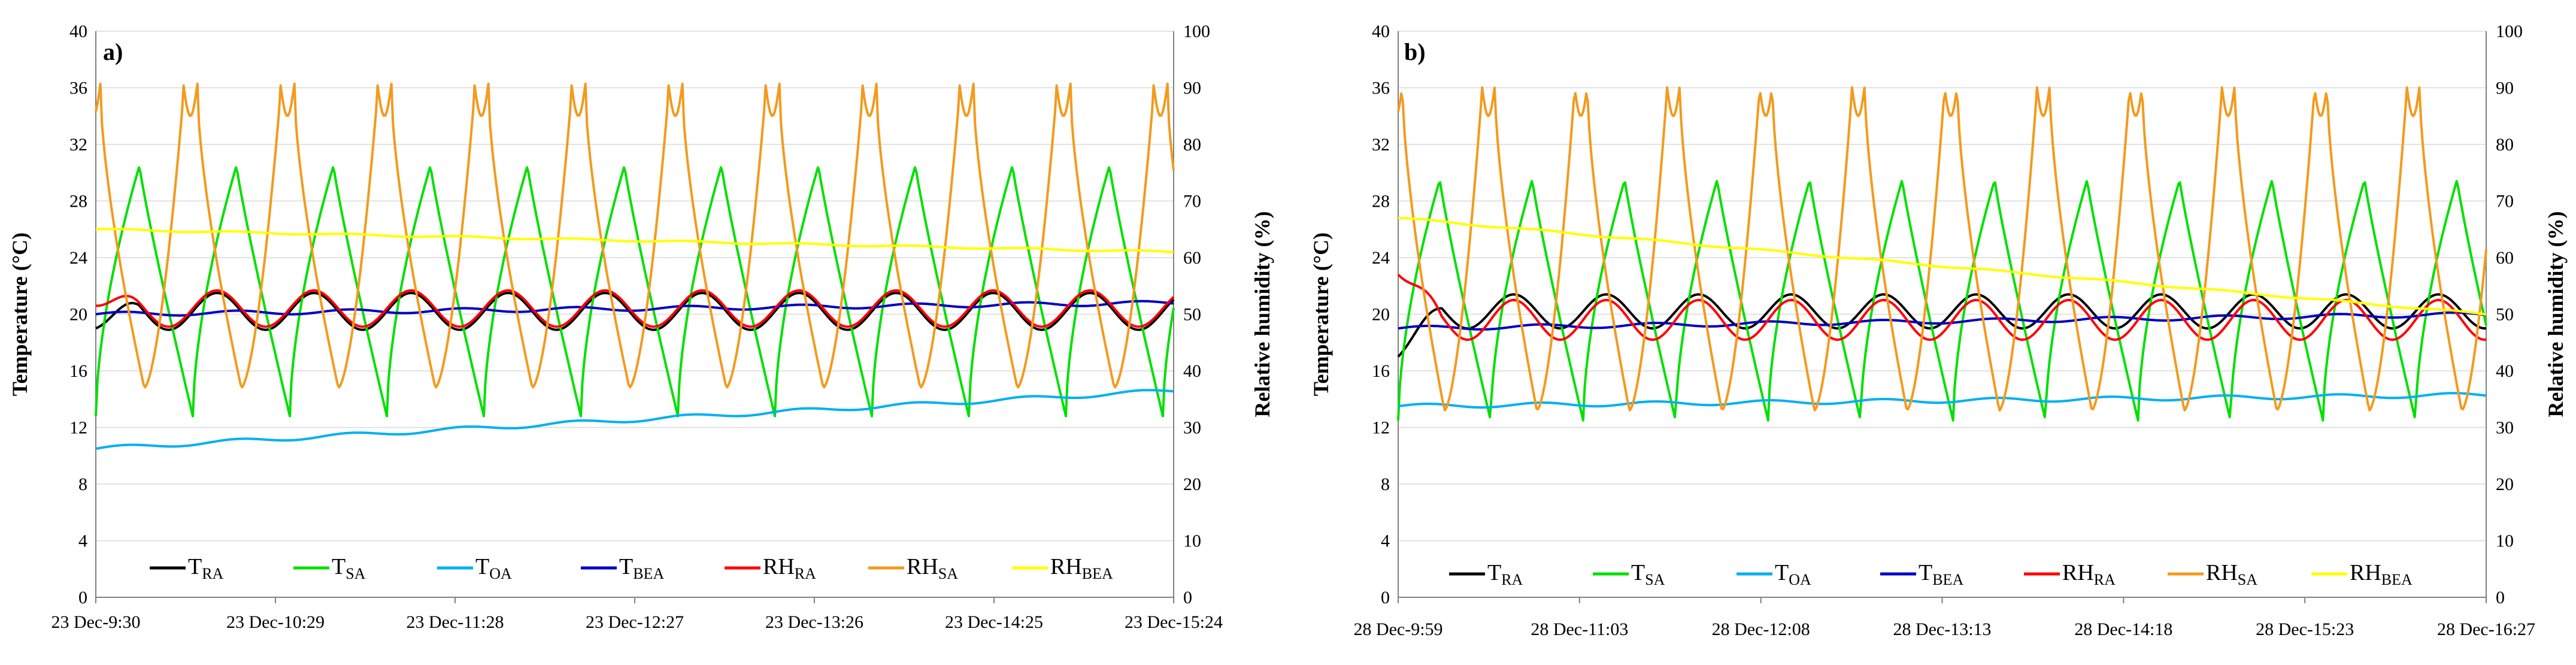 Image resolution: width=2576 pixels, height=665 pixels. What do you see at coordinates (113, 51) in the screenshot?
I see `panel-label: a)` at bounding box center [113, 51].